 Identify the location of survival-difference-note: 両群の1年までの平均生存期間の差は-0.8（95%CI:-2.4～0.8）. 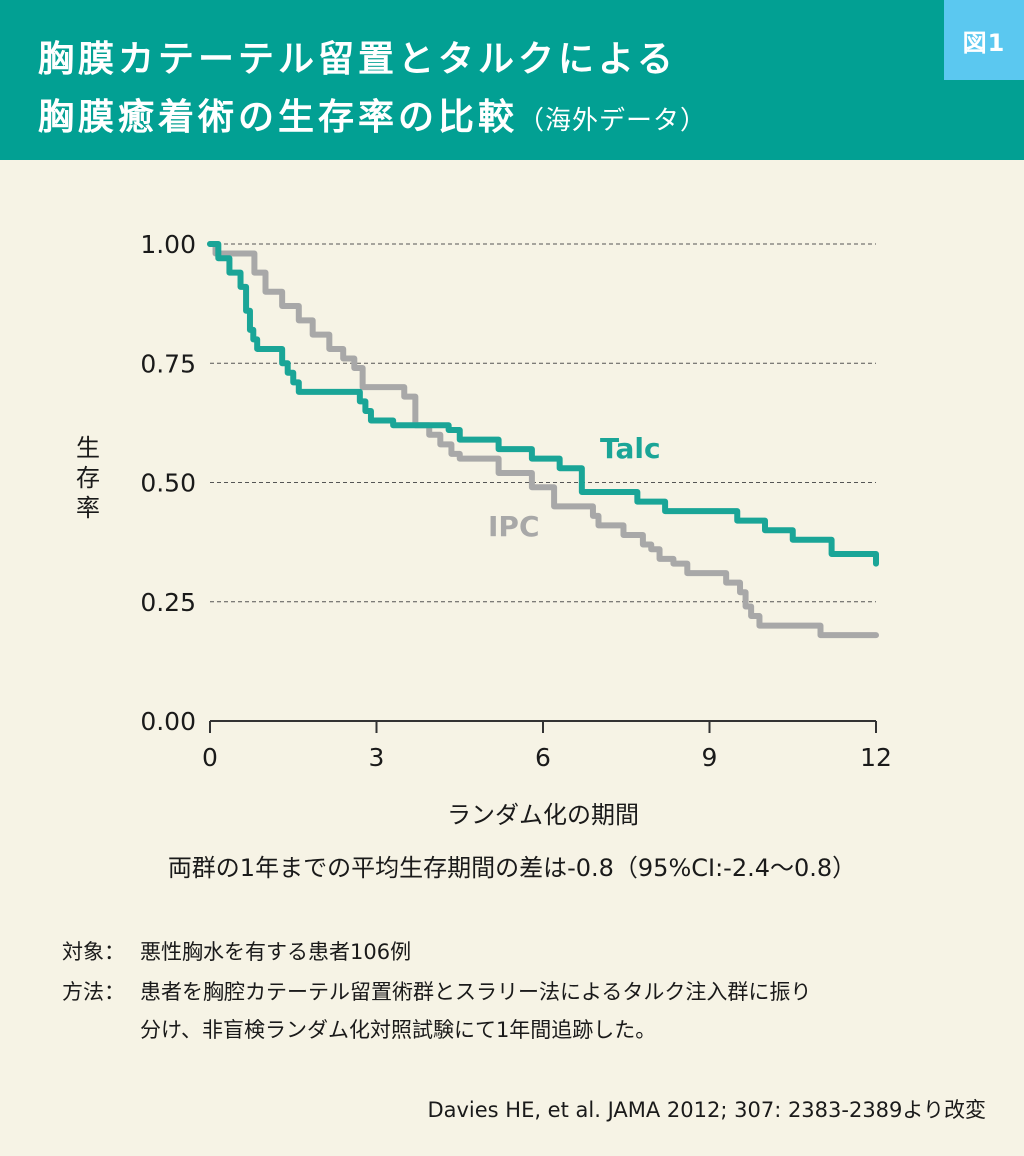
(512, 868).